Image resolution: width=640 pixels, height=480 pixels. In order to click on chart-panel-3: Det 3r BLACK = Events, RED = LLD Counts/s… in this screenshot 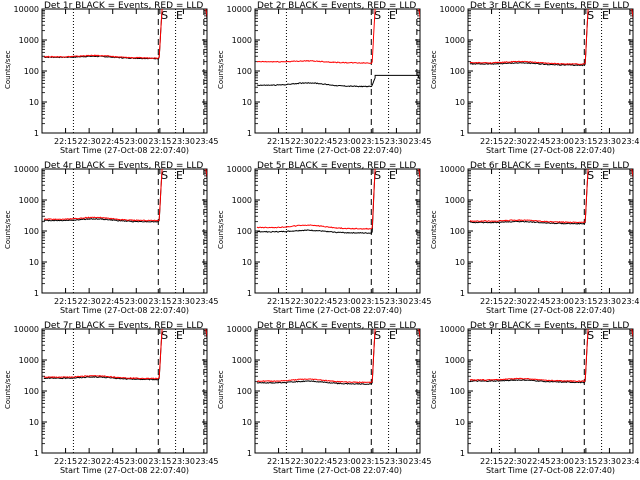, I will do `click(535, 78)`.